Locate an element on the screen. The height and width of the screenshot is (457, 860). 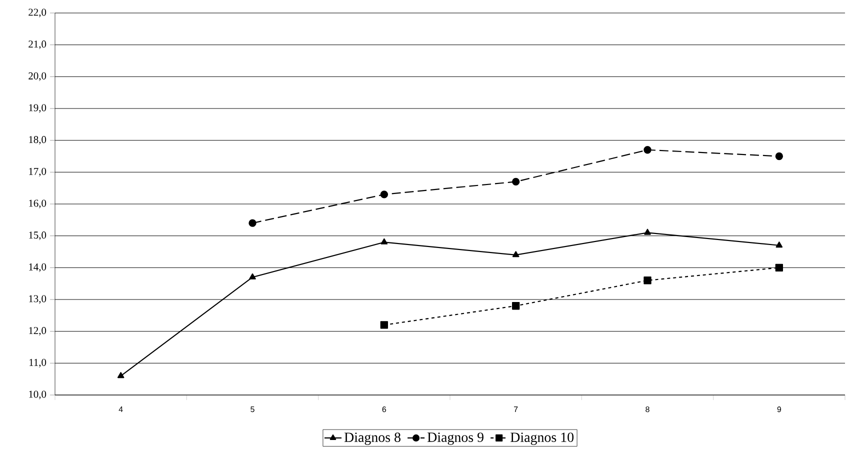
y-tick-label: 18,0 is located at coordinates (37, 140).